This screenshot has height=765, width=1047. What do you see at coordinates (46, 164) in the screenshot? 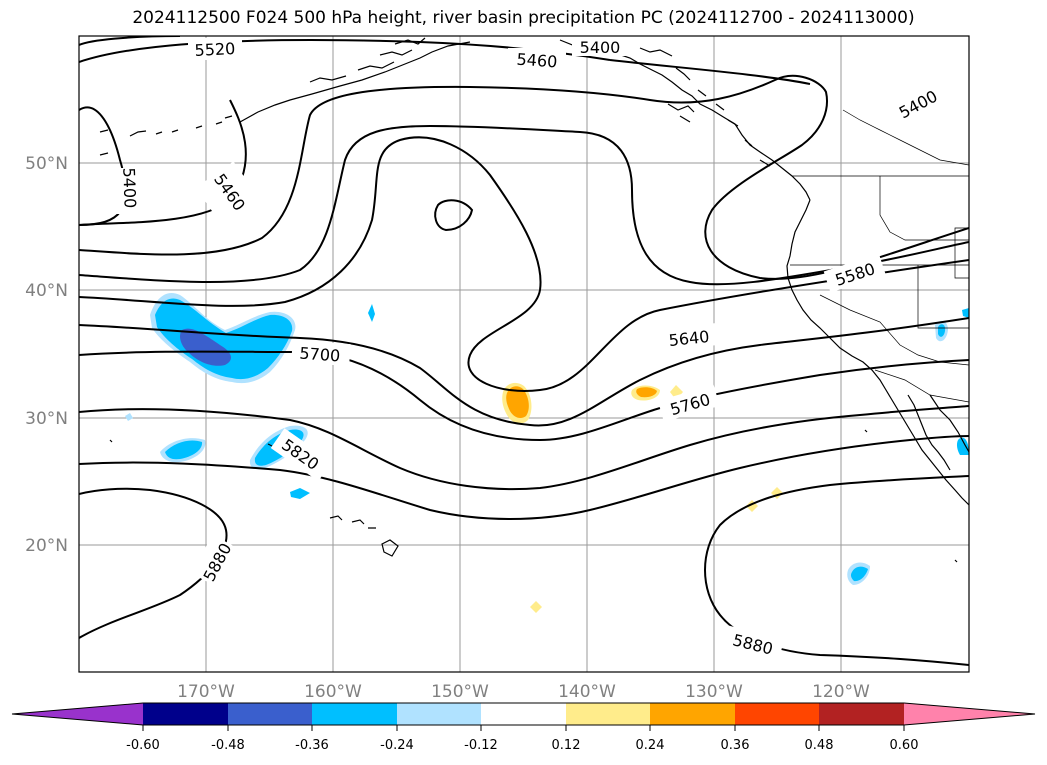
I see `lat-label-50n: 50°N` at bounding box center [46, 164].